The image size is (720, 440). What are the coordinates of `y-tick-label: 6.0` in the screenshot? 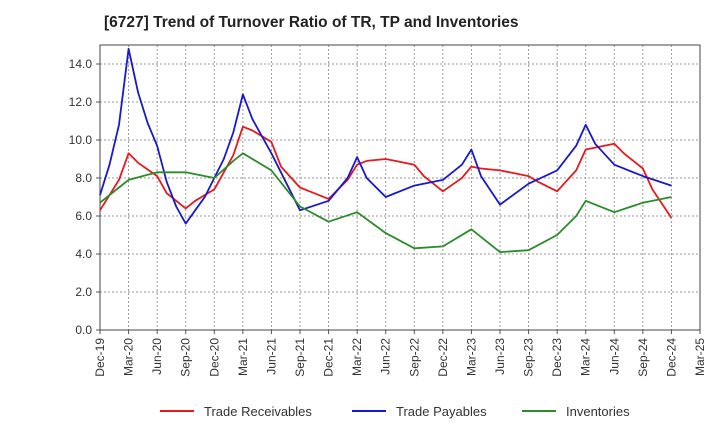 It's located at (83, 216).